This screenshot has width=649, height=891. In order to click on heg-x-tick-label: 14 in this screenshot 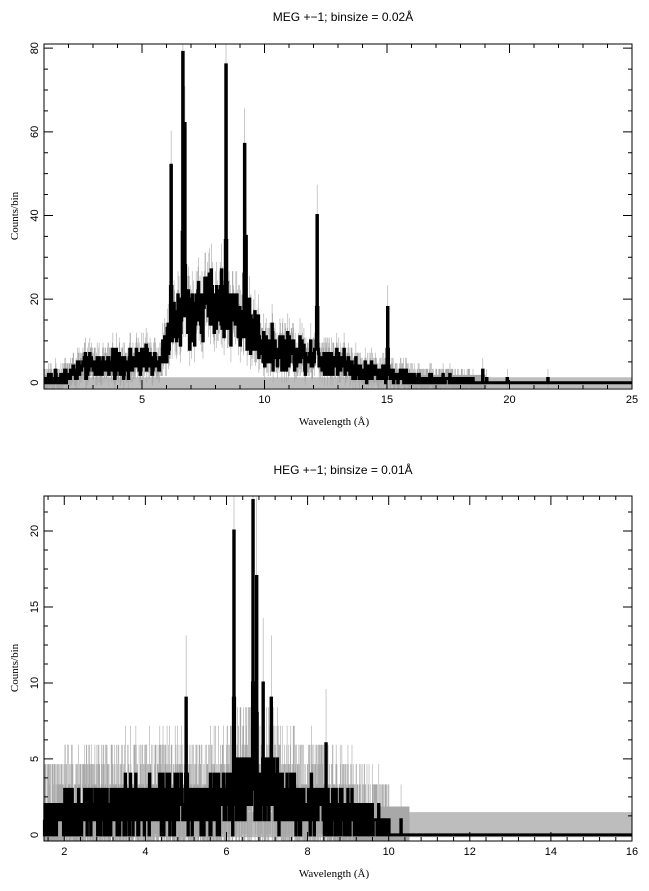, I will do `click(551, 852)`.